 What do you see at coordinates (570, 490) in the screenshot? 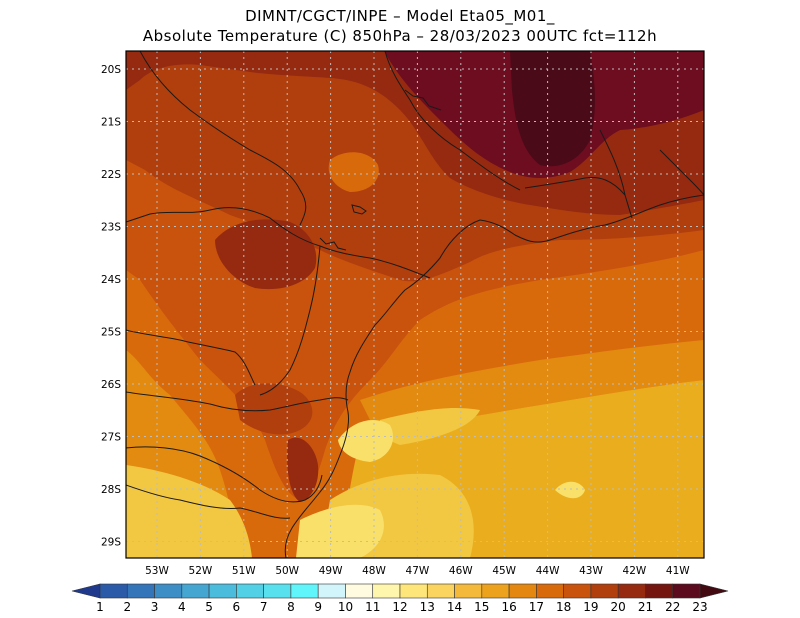
I see `zone-14-small` at bounding box center [570, 490].